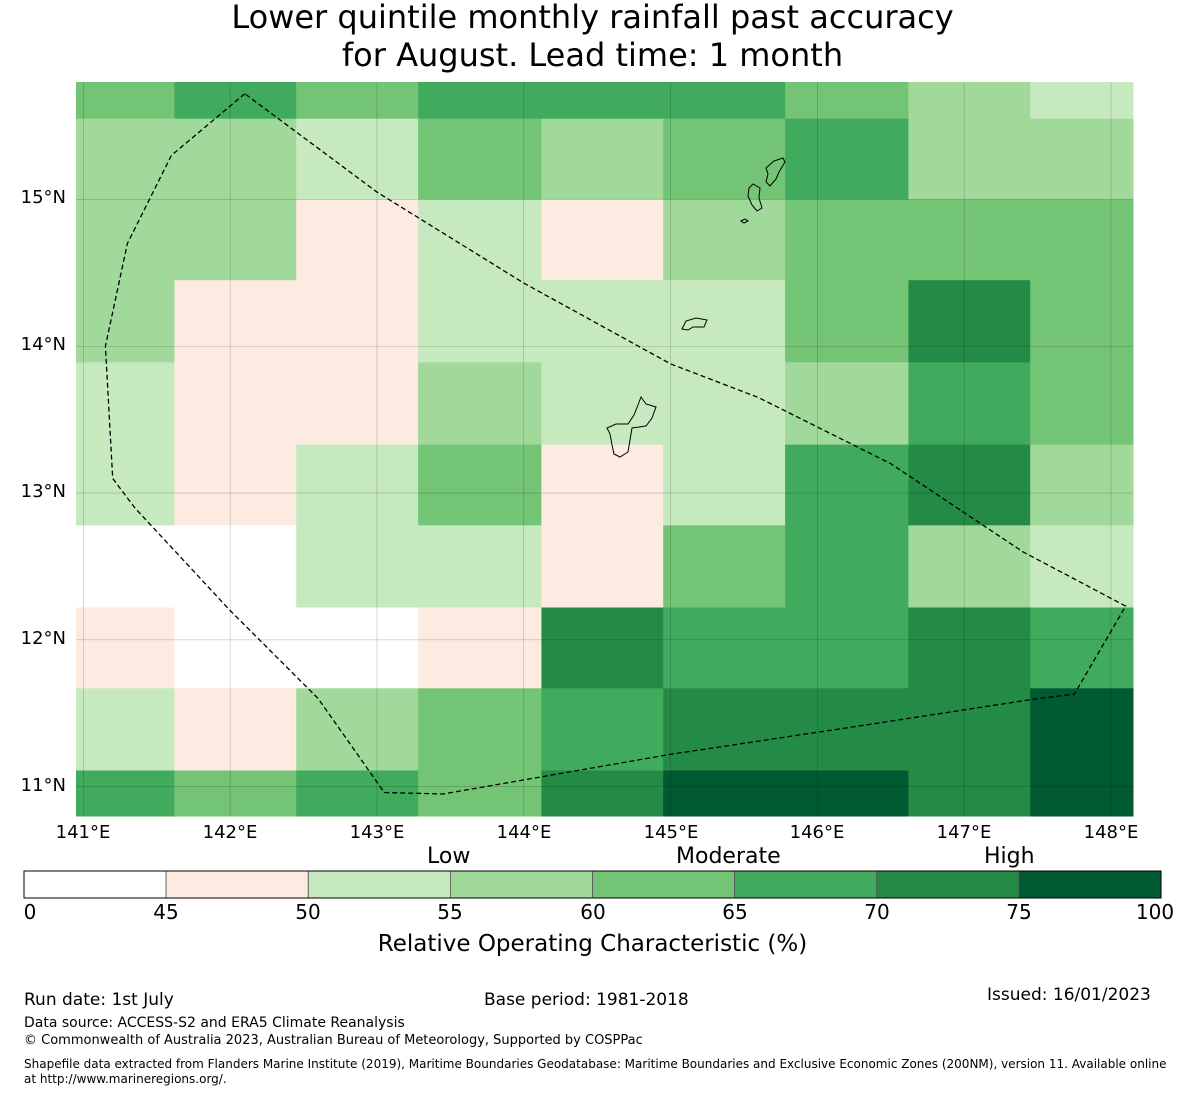 The width and height of the screenshot is (1185, 1095). I want to click on rota-island-shape, so click(694, 324).